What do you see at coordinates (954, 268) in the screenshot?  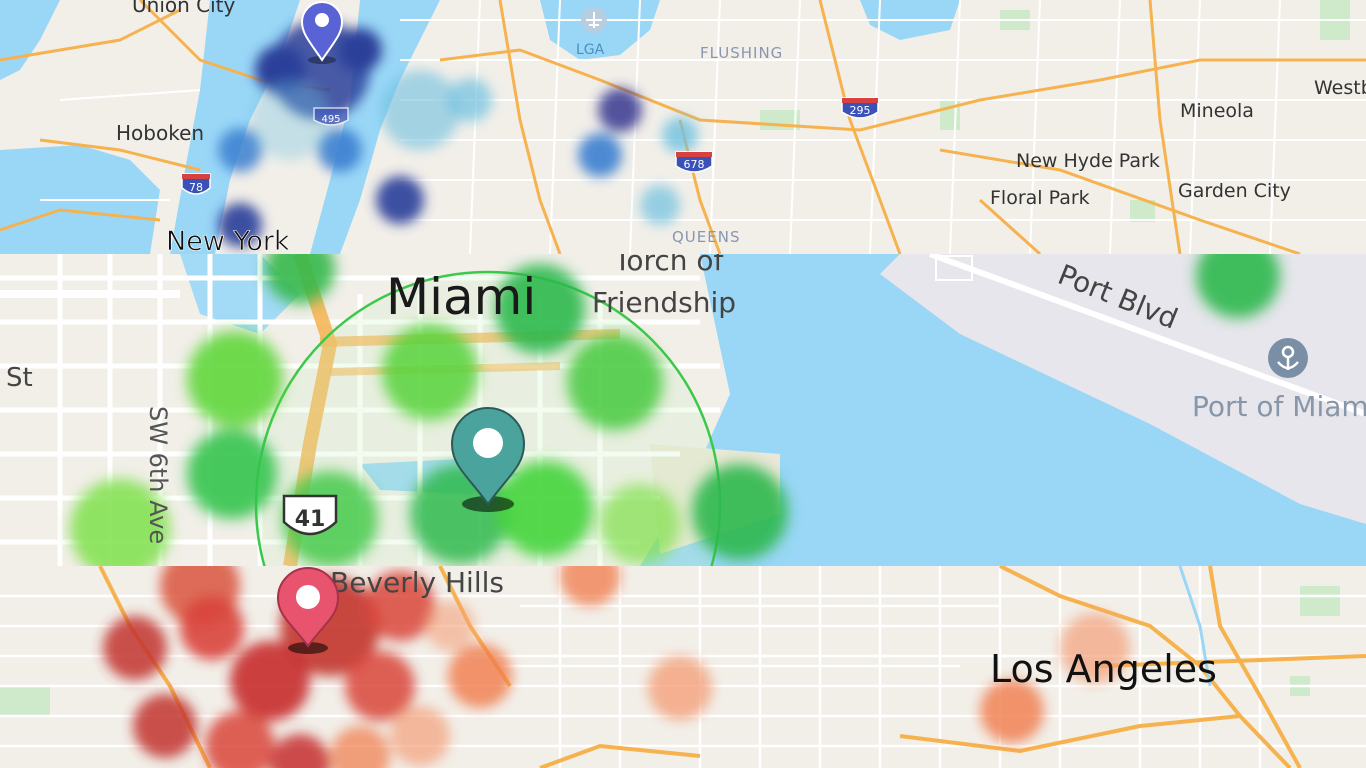 I see `port-building` at bounding box center [954, 268].